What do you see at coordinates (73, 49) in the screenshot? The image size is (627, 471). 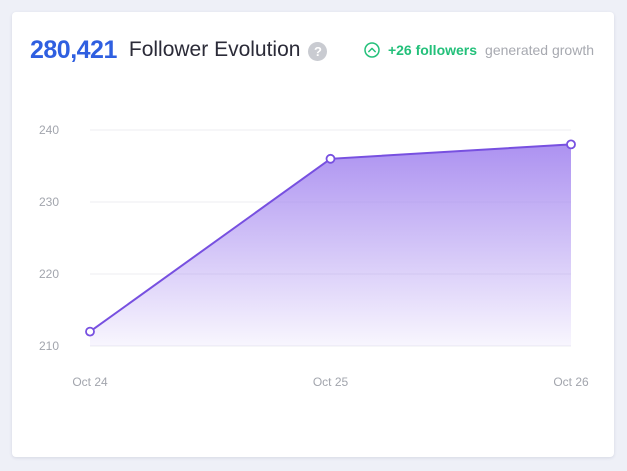 I see `total-followers: 280,421` at bounding box center [73, 49].